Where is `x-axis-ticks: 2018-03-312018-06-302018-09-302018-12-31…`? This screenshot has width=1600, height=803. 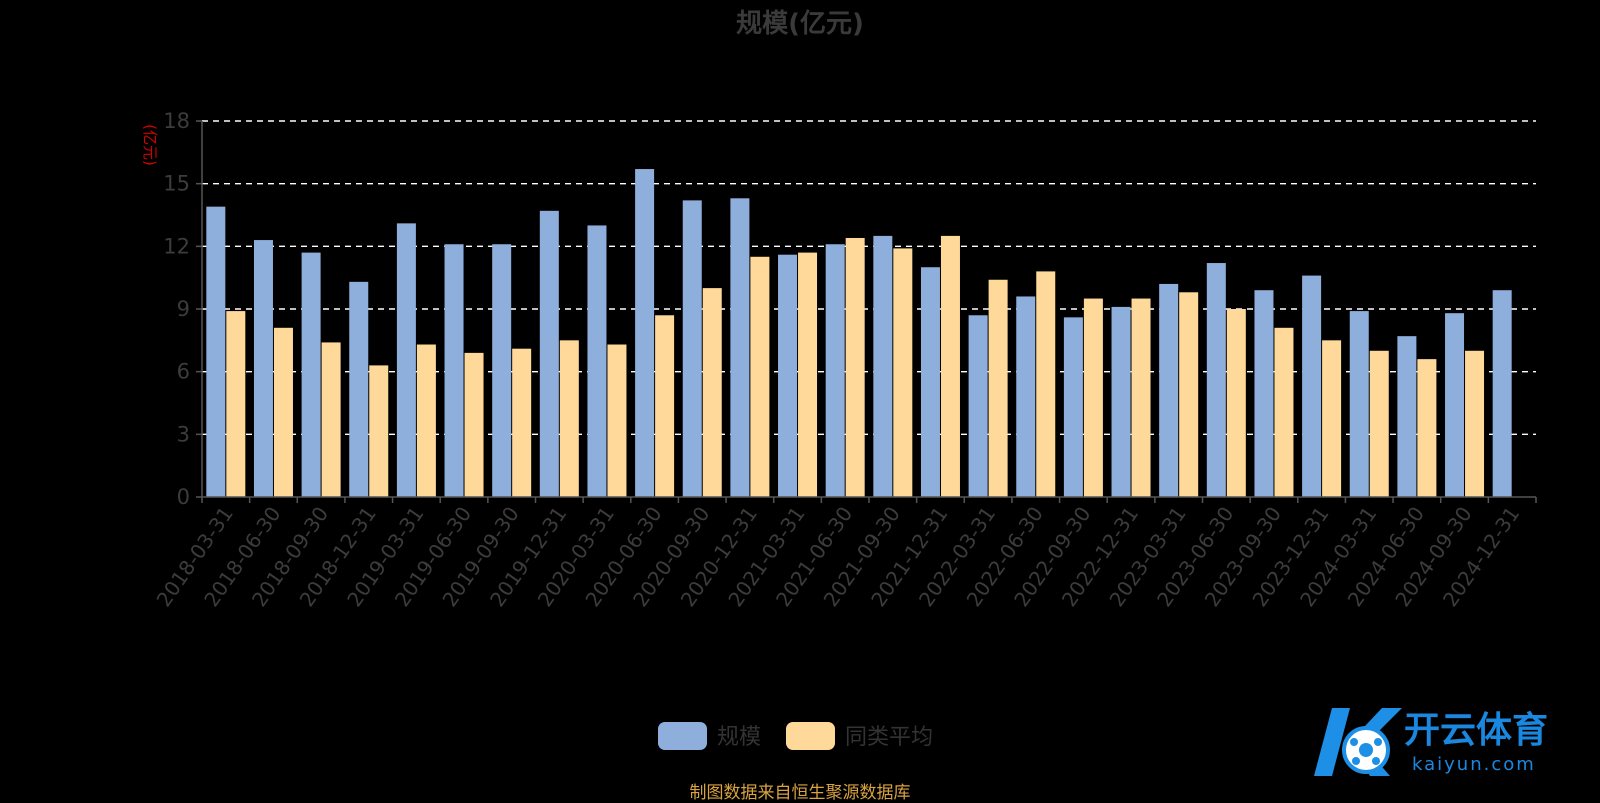
x-axis-ticks: 2018-03-312018-06-302018-09-302018-12-31… is located at coordinates (844, 554).